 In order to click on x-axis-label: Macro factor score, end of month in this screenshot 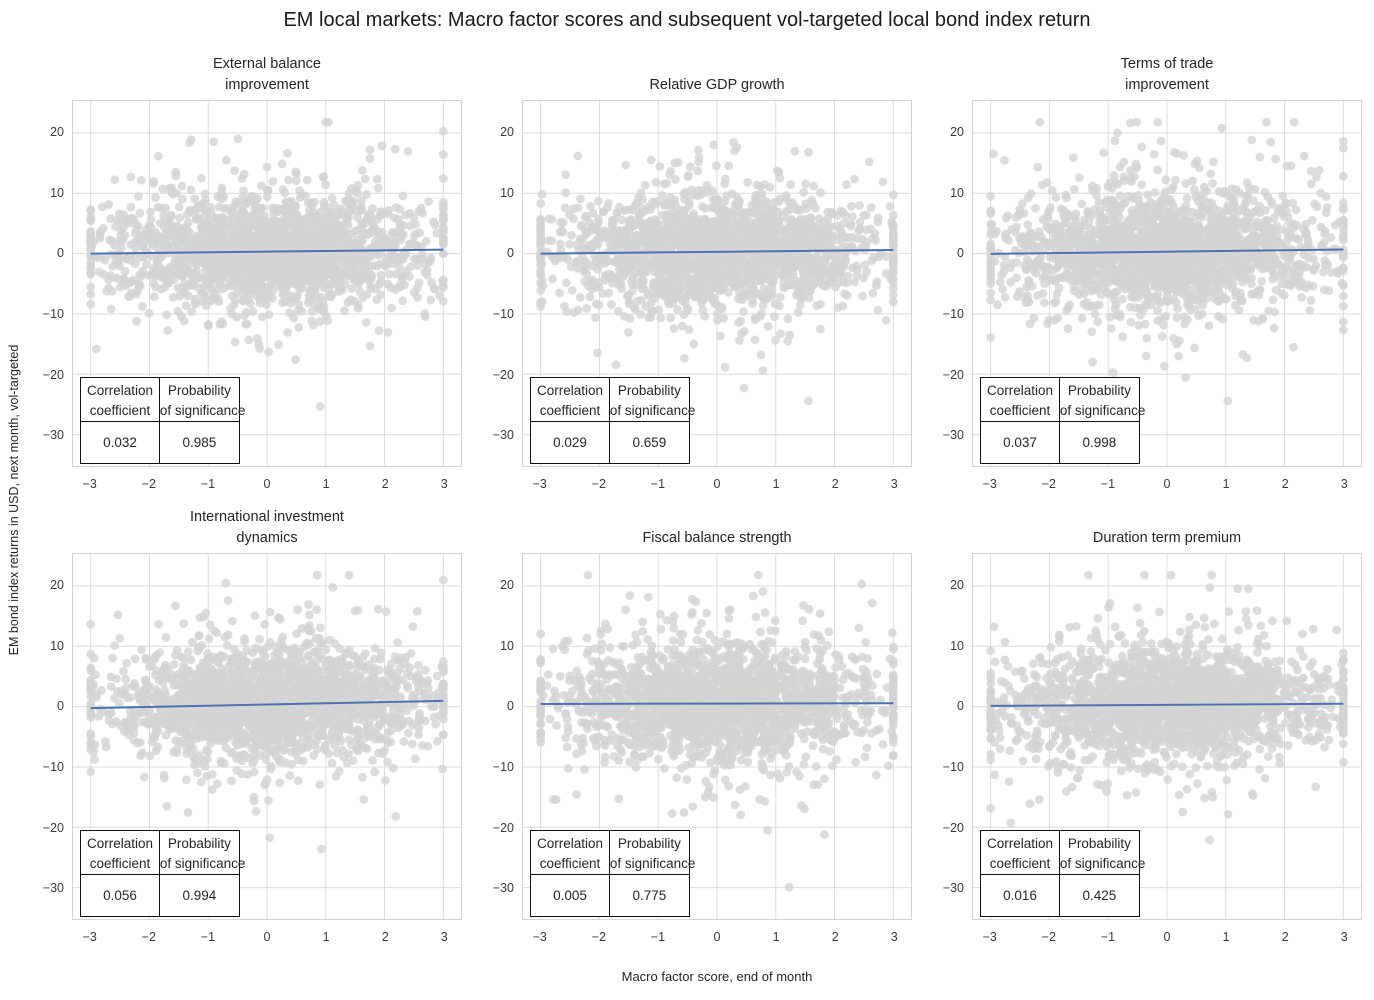, I will do `click(717, 976)`.